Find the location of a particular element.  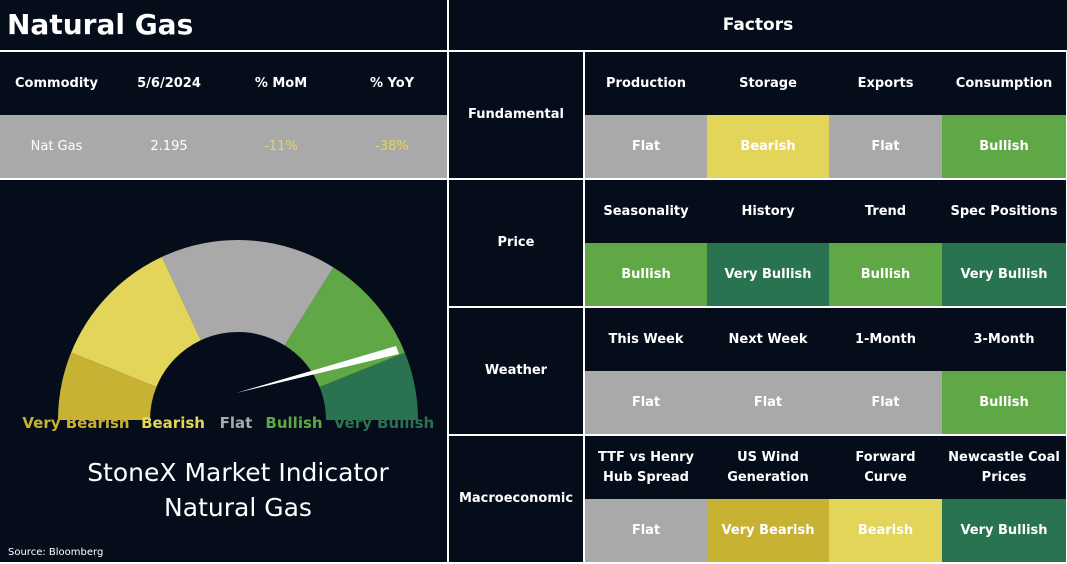

factor-name: Spec Positions is located at coordinates (1004, 211).